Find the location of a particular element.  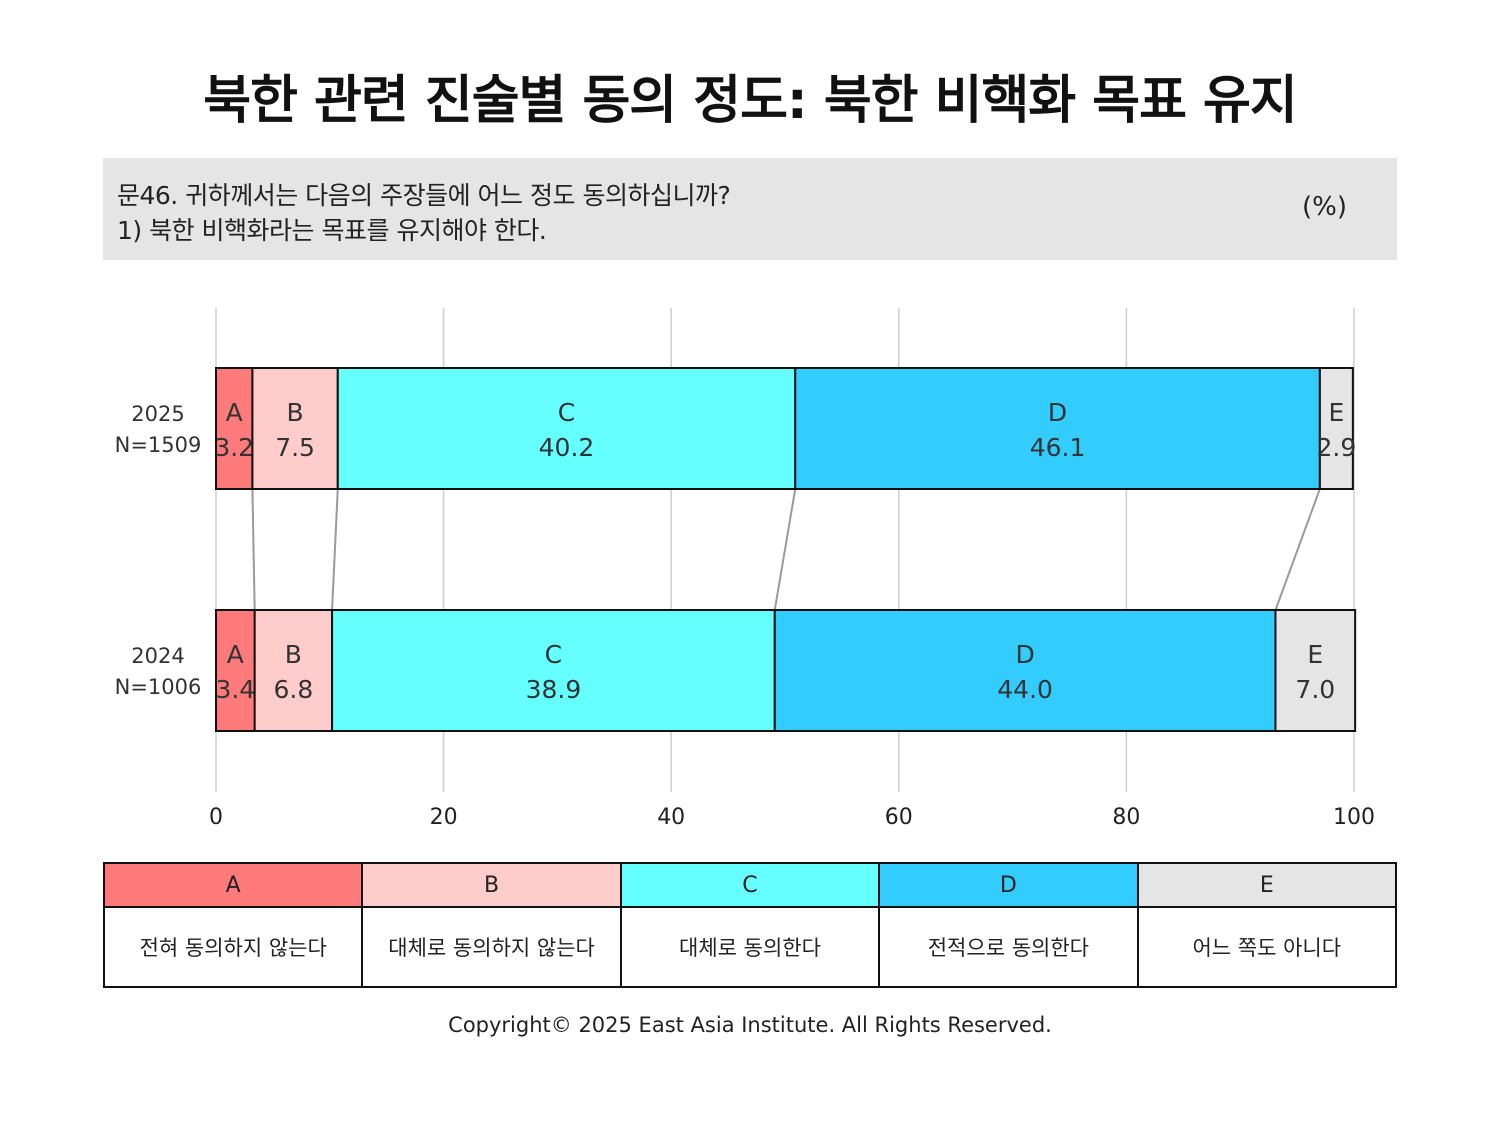

legend-key-b: B is located at coordinates (491, 885).